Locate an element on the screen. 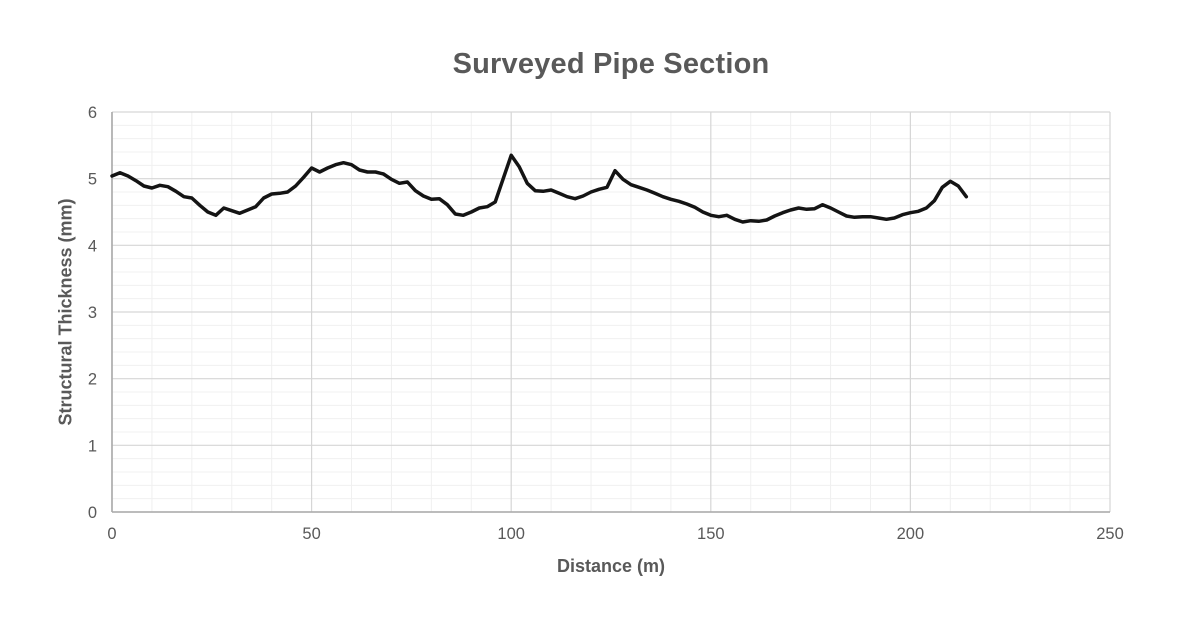 The image size is (1200, 628). y-tick-label: 6 is located at coordinates (92, 113).